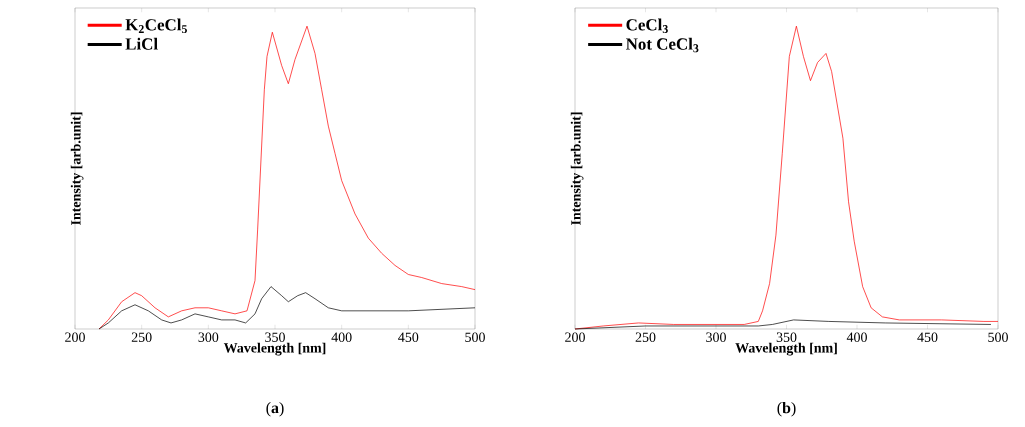  I want to click on legend-label: K$_{2}$CeCl$_{5}$, so click(156, 26).